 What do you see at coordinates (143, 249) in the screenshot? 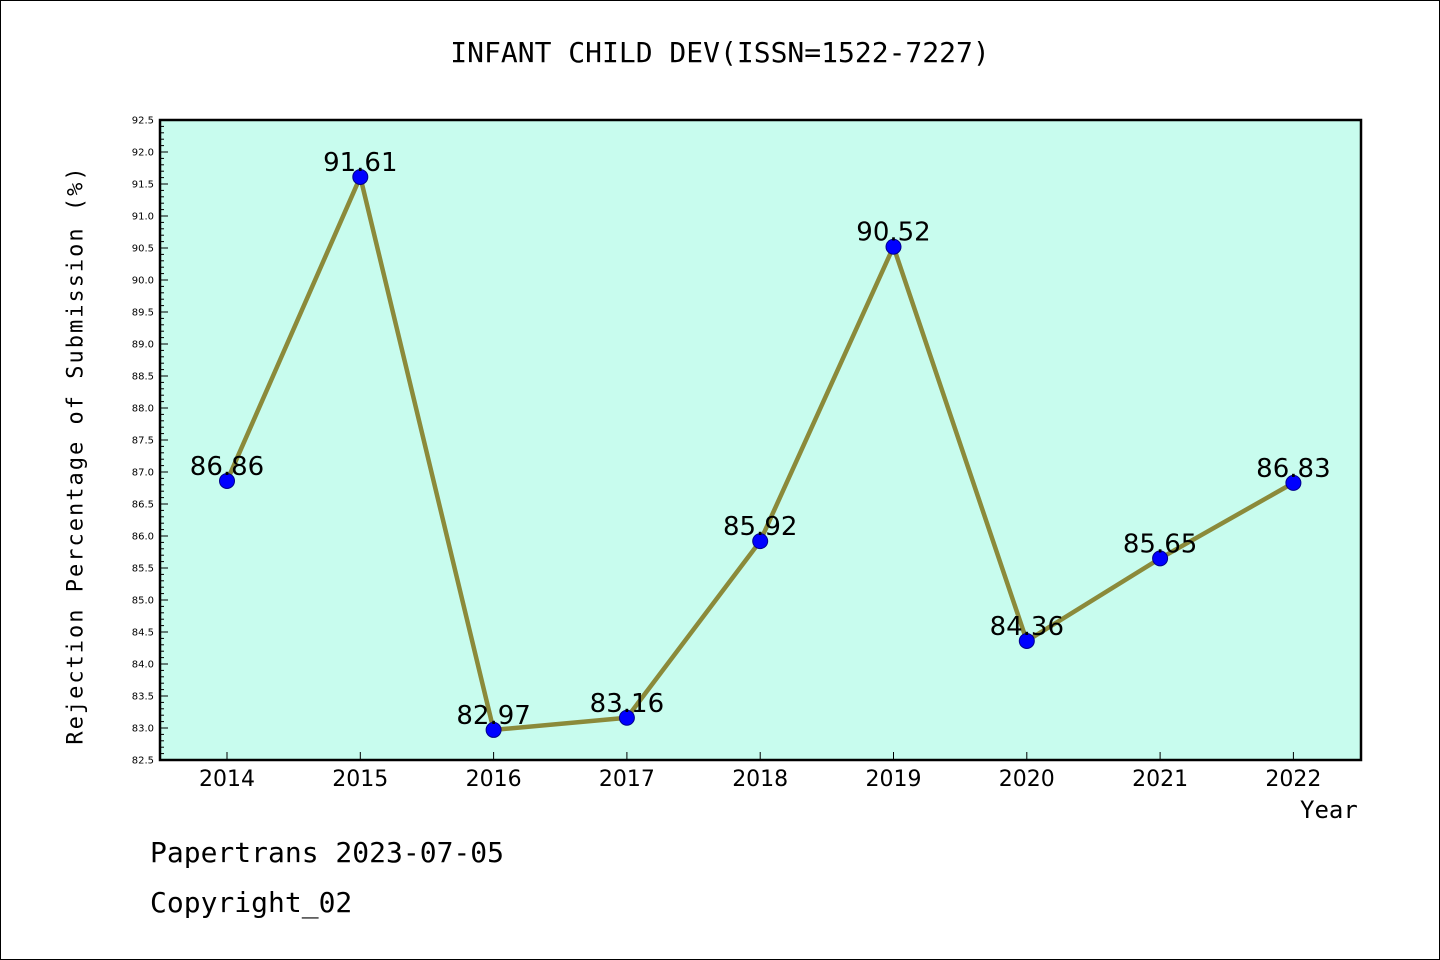
I see `y-tick-label: 90.5` at bounding box center [143, 249].